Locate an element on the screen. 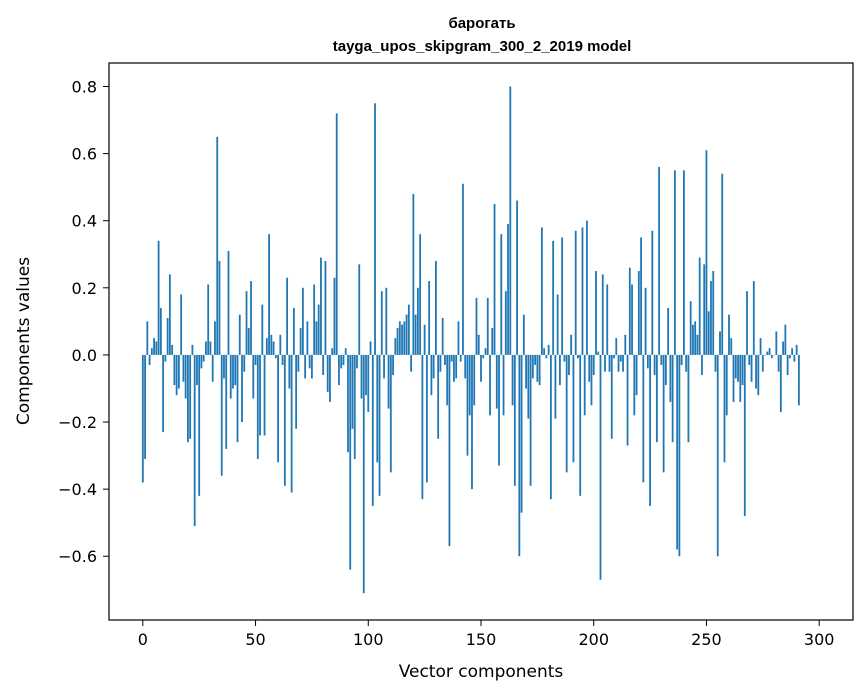  chart-title: барогать is located at coordinates (481, 23).